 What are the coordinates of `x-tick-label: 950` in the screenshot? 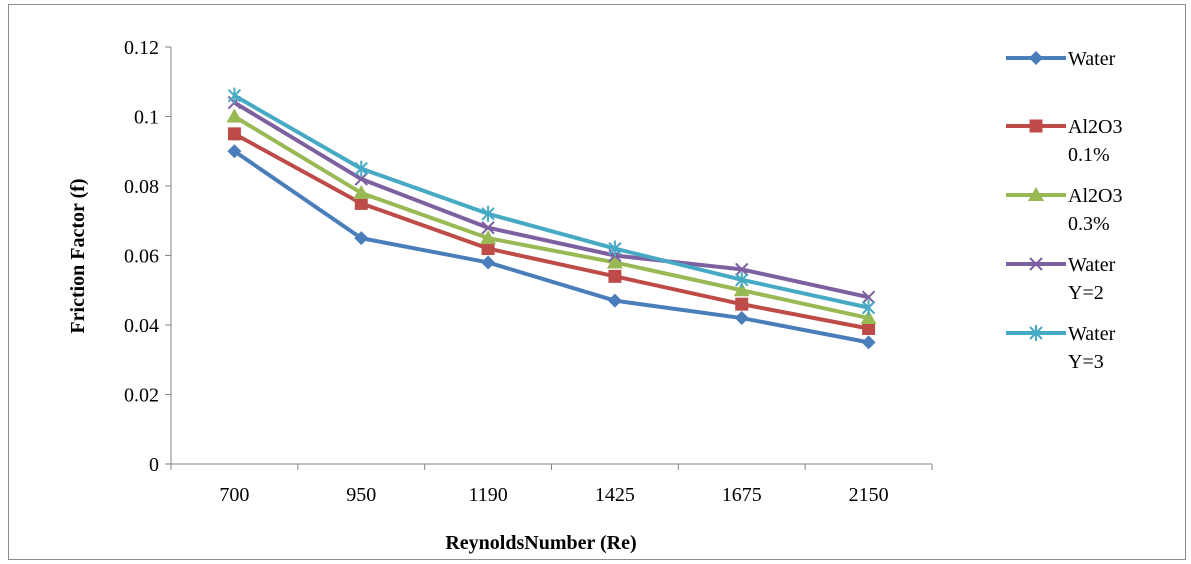 It's located at (361, 495).